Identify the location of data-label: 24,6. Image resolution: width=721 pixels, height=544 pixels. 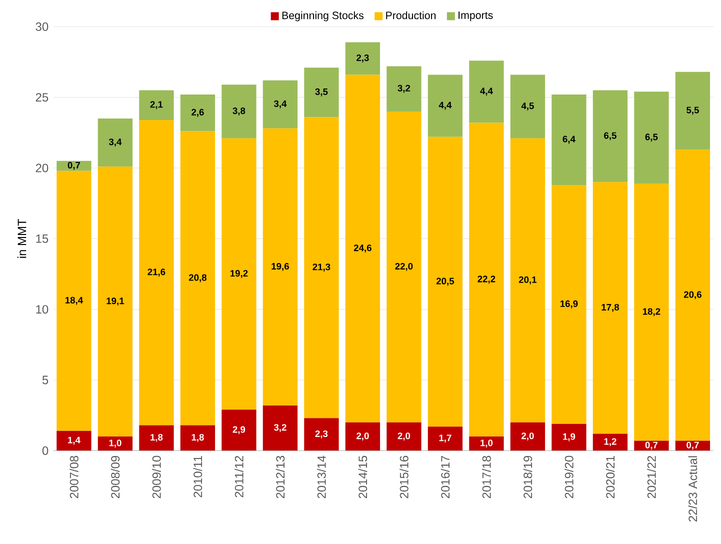
(363, 248).